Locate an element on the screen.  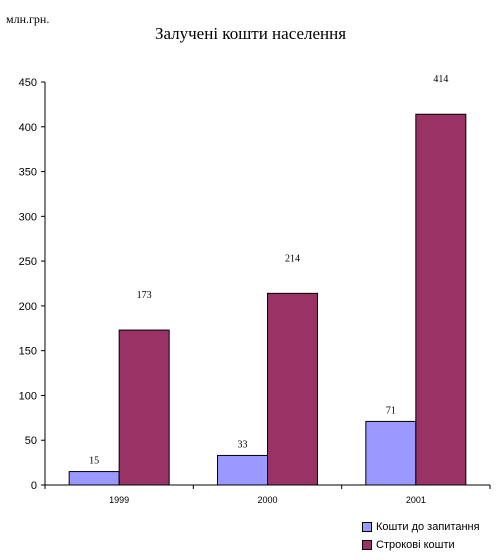
legend-item-term: Строкові кошти is located at coordinates (421, 545).